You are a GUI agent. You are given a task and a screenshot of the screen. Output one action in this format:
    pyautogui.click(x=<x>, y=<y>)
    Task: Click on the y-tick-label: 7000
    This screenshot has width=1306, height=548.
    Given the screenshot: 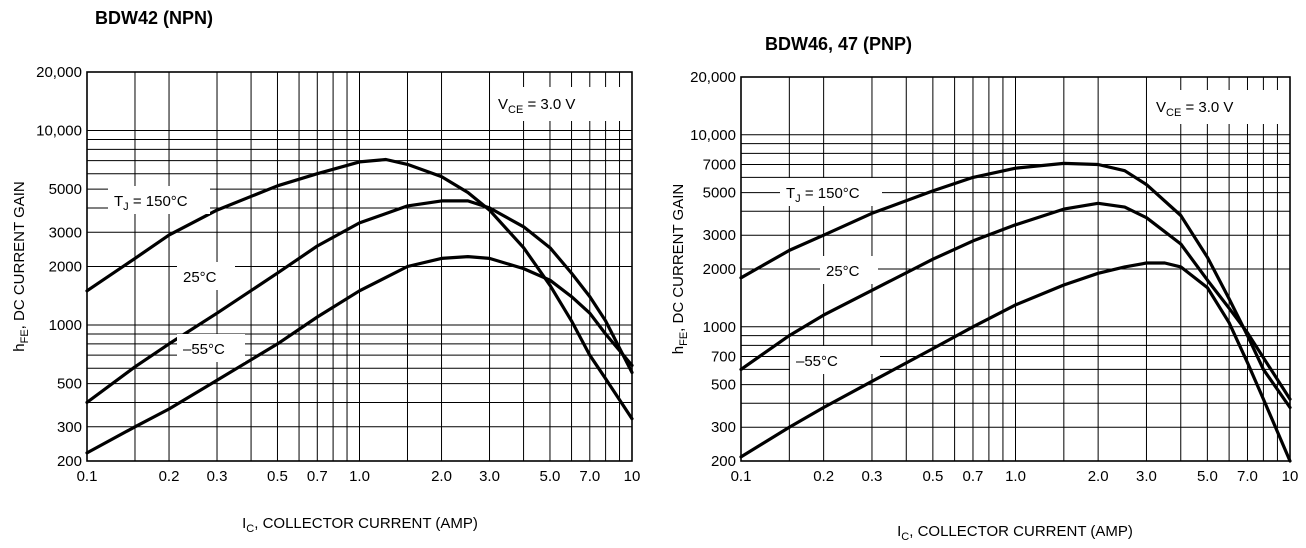 What is the action you would take?
    pyautogui.click(x=719, y=165)
    